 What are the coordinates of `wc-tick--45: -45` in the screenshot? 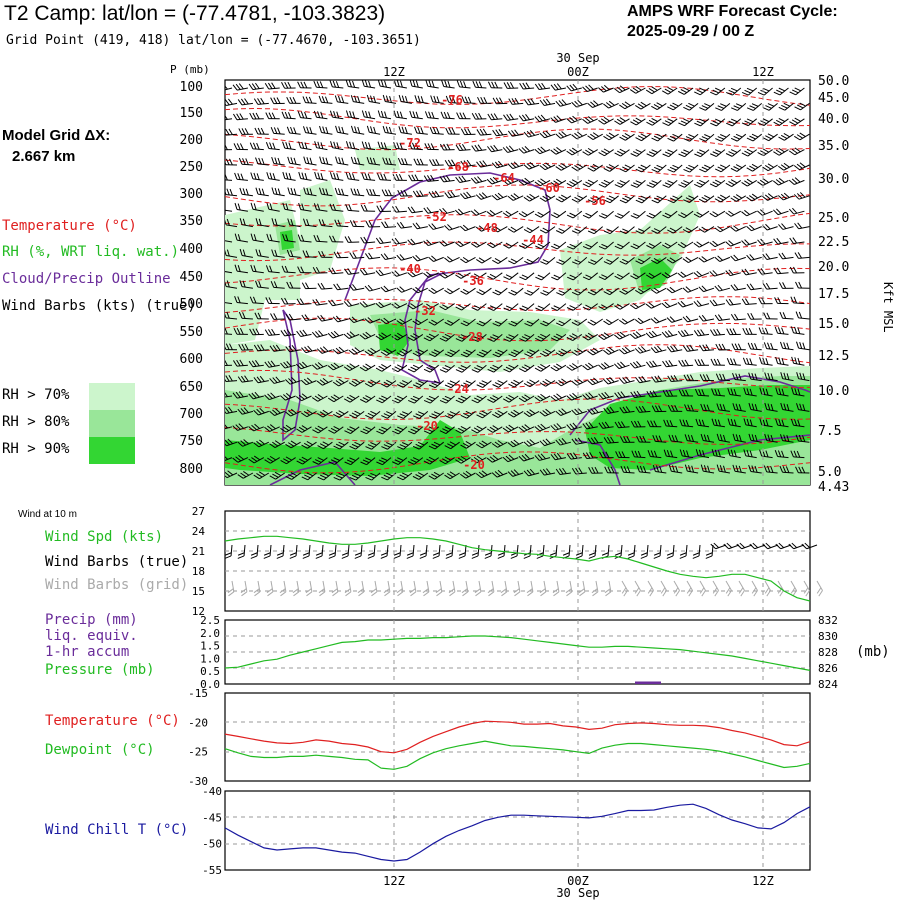 It's located at (212, 817).